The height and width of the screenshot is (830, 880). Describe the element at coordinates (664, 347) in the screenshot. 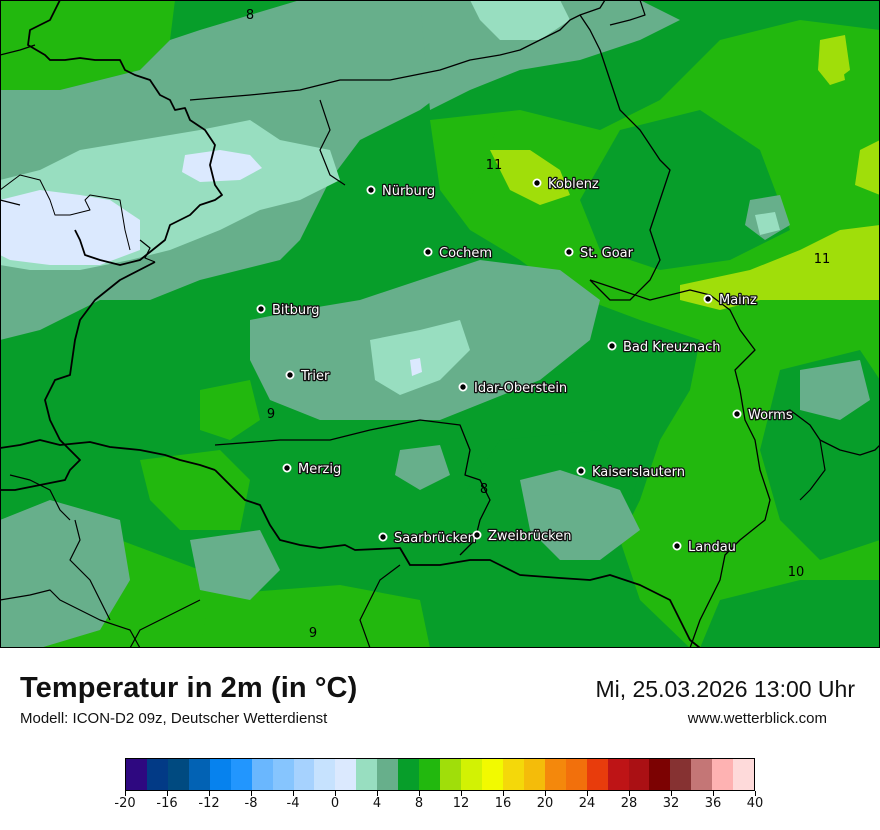

I see `city-bad-kreuznach: Bad Kreuznach` at that location.